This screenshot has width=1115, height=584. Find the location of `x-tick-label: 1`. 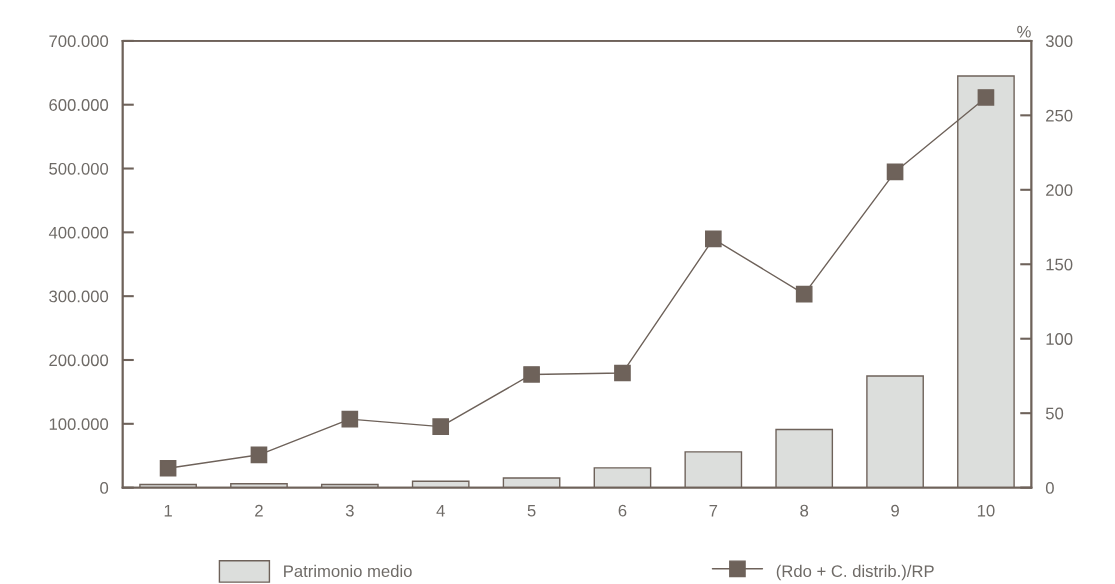

x-tick-label: 1 is located at coordinates (168, 510).